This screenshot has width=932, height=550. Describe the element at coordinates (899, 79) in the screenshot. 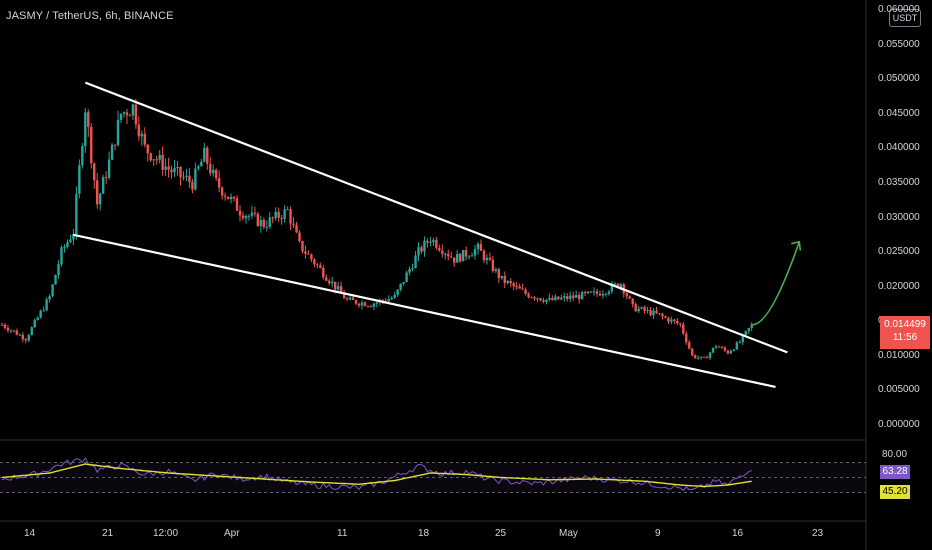

I see `price-tick-label: 0.050000` at that location.